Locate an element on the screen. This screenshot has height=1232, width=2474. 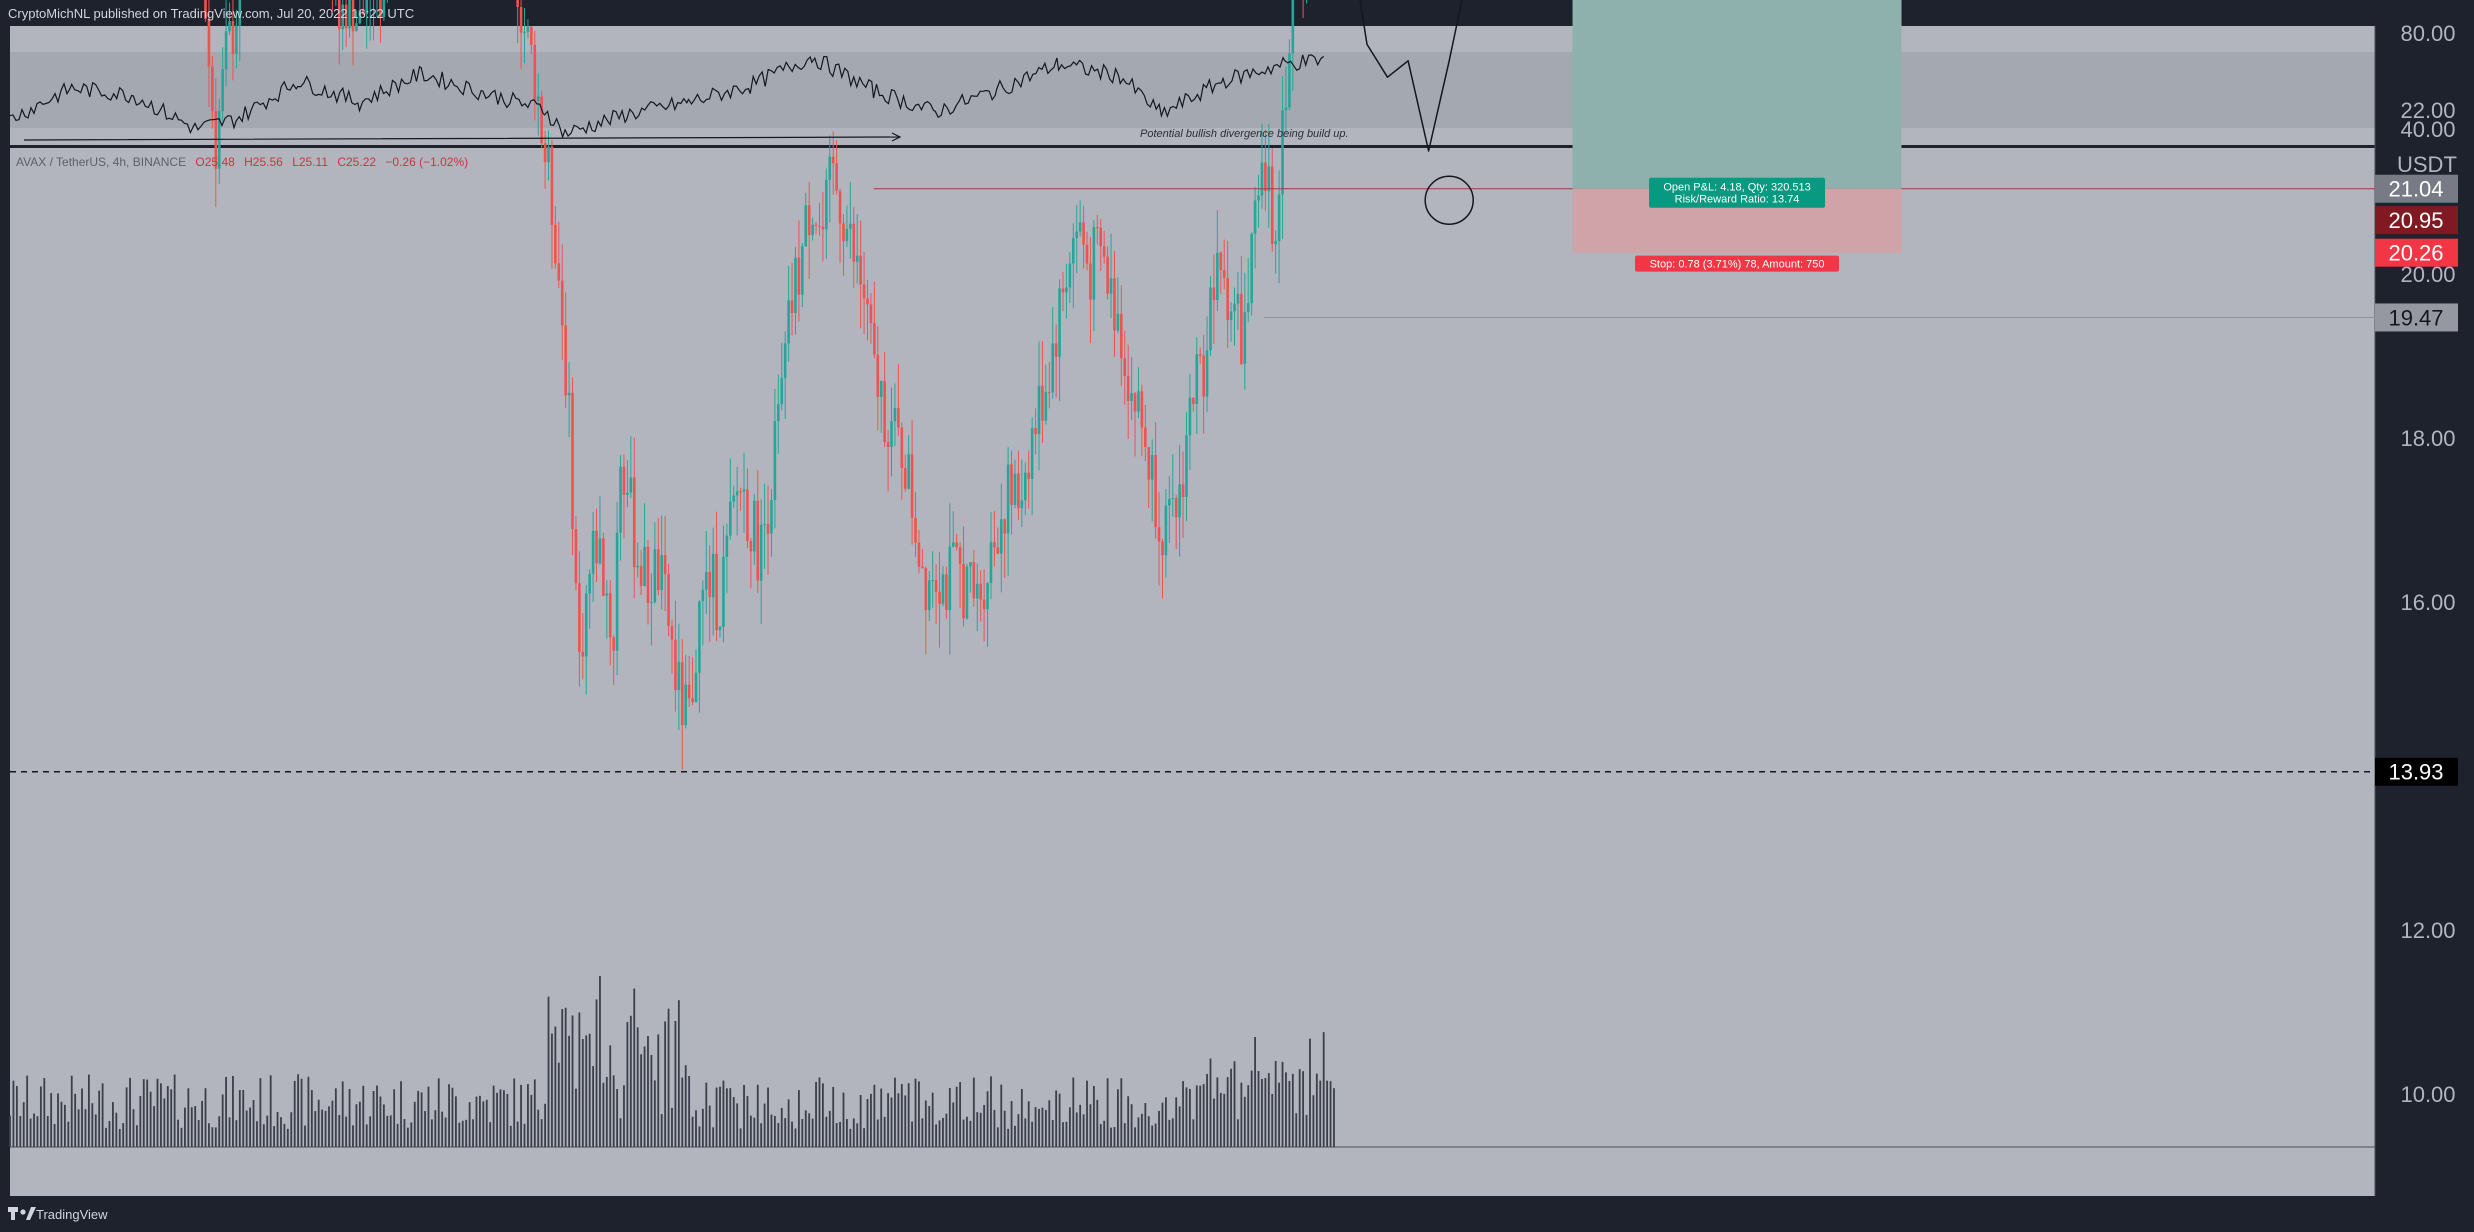
time-axis: 23 Jun 13 21 Jul 11 19 Aug 15 23 Sep is located at coordinates (1175, 1170).